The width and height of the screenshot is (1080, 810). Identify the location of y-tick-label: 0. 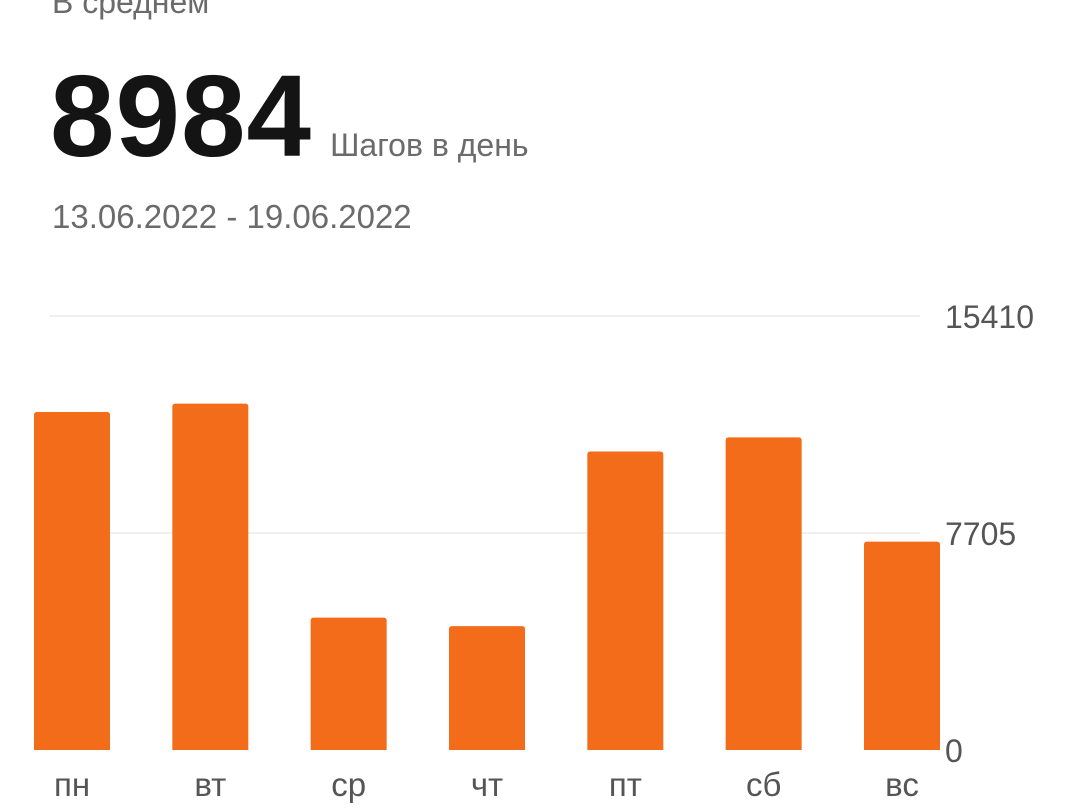
(954, 751).